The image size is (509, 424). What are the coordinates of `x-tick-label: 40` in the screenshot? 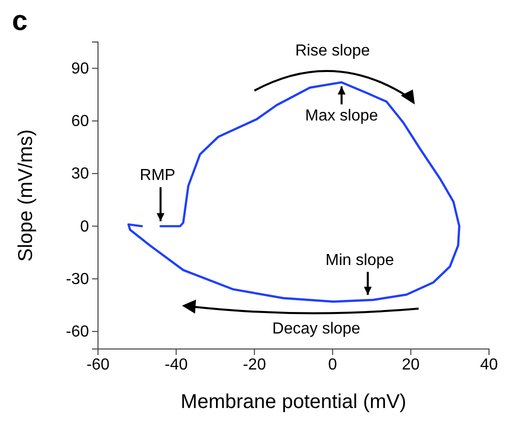 It's located at (489, 365).